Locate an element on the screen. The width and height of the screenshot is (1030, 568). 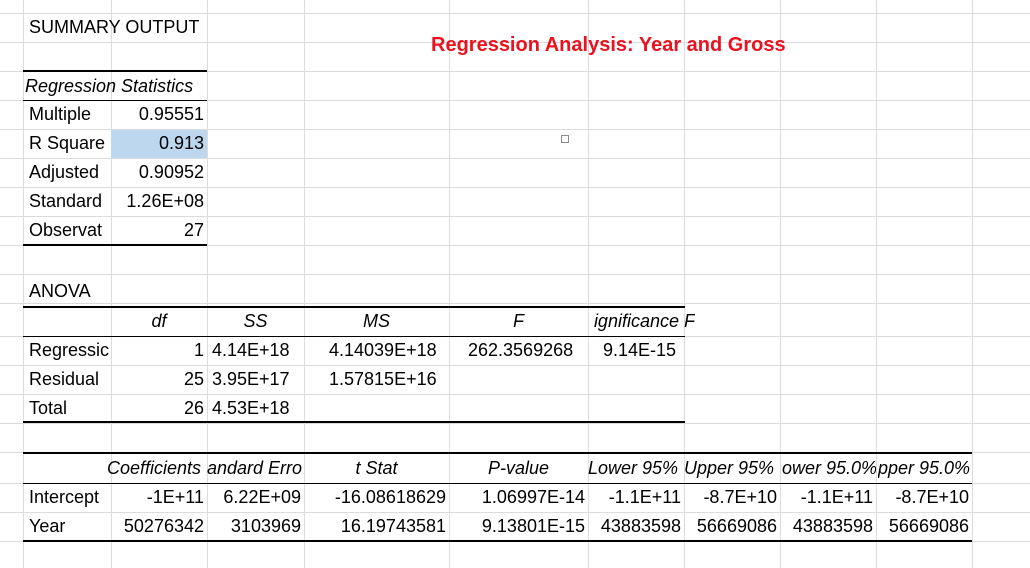
anova-title: ANOVA is located at coordinates (60, 291).